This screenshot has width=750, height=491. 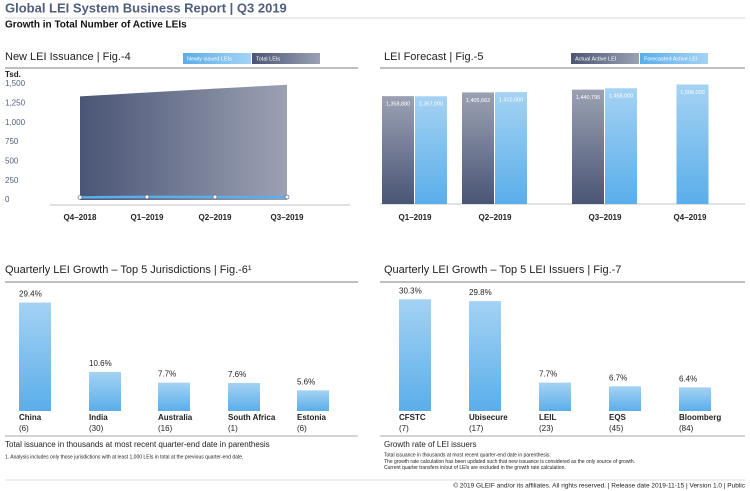 What do you see at coordinates (688, 379) in the screenshot?
I see `value-label: 6.4%` at bounding box center [688, 379].